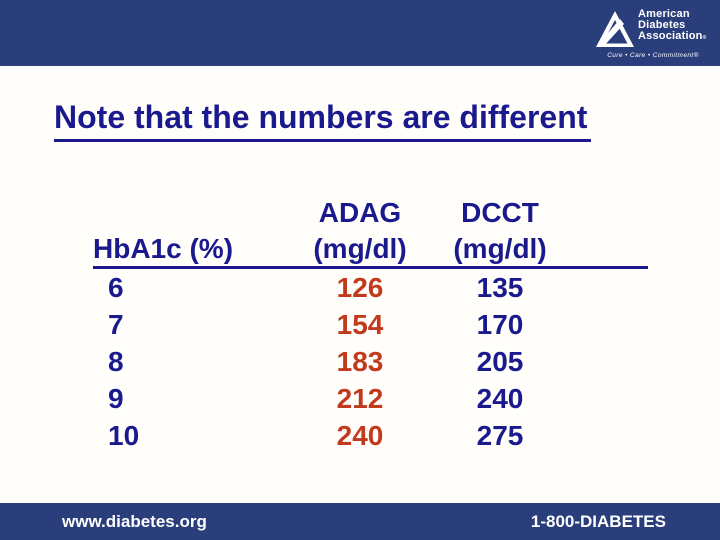 The width and height of the screenshot is (720, 540). I want to click on table-row: 10 240 275, so click(370, 435).